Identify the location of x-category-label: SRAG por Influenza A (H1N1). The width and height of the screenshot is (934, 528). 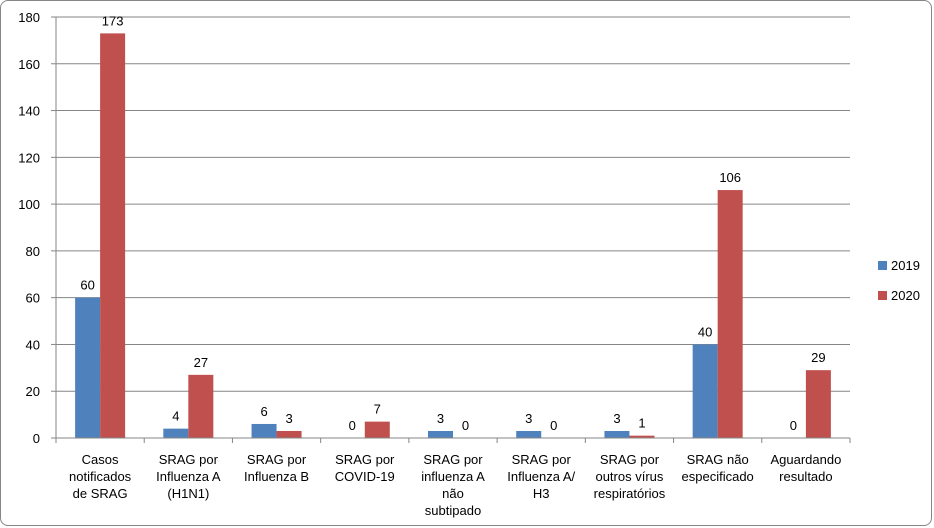
(188, 476).